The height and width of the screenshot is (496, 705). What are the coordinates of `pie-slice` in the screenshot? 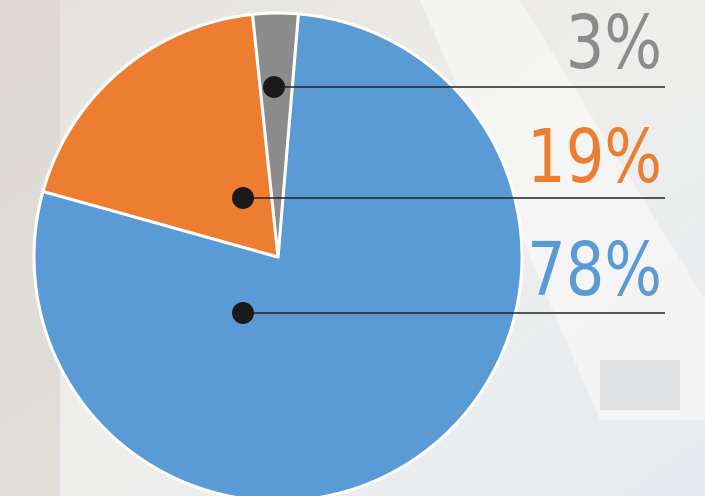 It's located at (275, 135).